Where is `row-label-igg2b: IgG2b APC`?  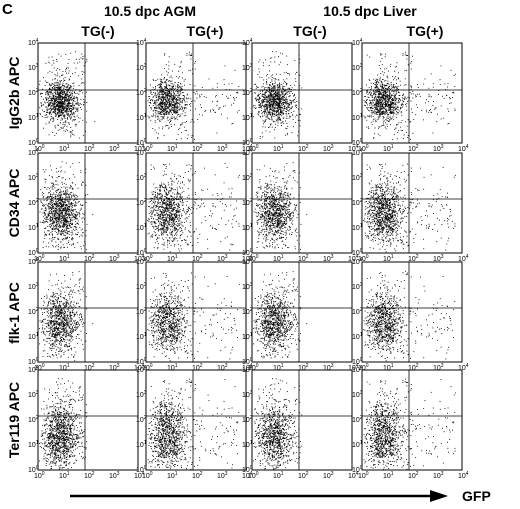 row-label-igg2b: IgG2b APC is located at coordinates (14, 93).